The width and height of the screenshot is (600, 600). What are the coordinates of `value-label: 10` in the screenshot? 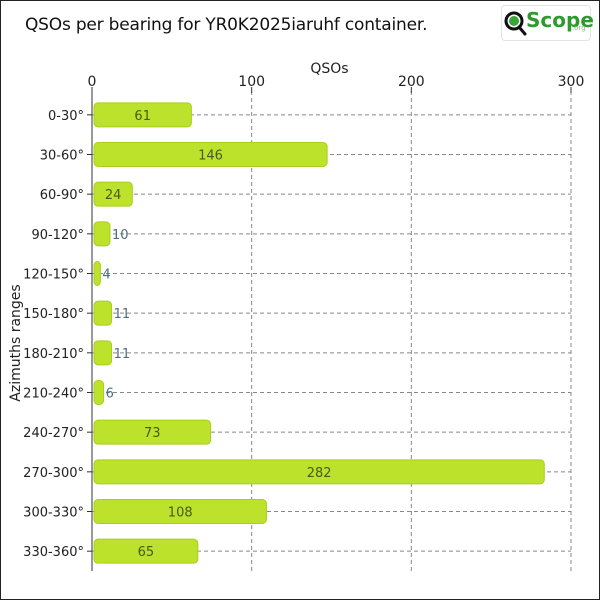 It's located at (120, 235).